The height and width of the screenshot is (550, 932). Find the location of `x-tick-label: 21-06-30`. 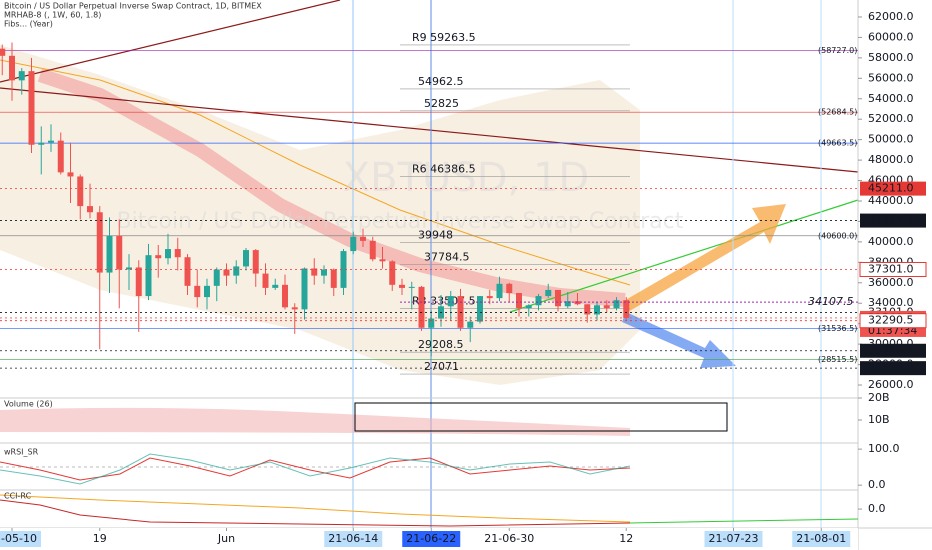

x-tick-label: 21-06-30 is located at coordinates (509, 538).